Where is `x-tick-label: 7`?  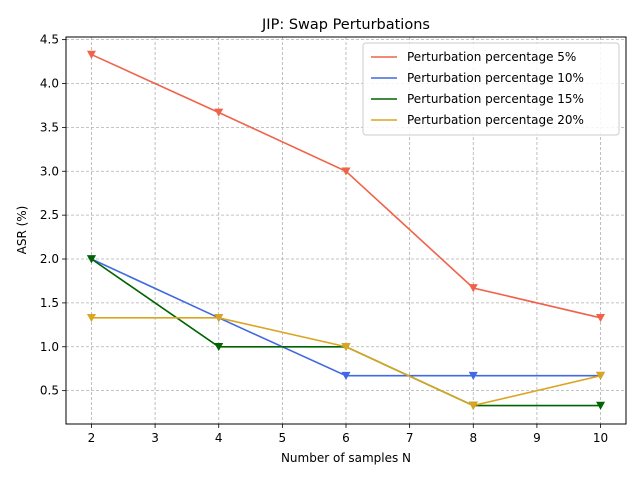
x-tick-label: 7 is located at coordinates (410, 438).